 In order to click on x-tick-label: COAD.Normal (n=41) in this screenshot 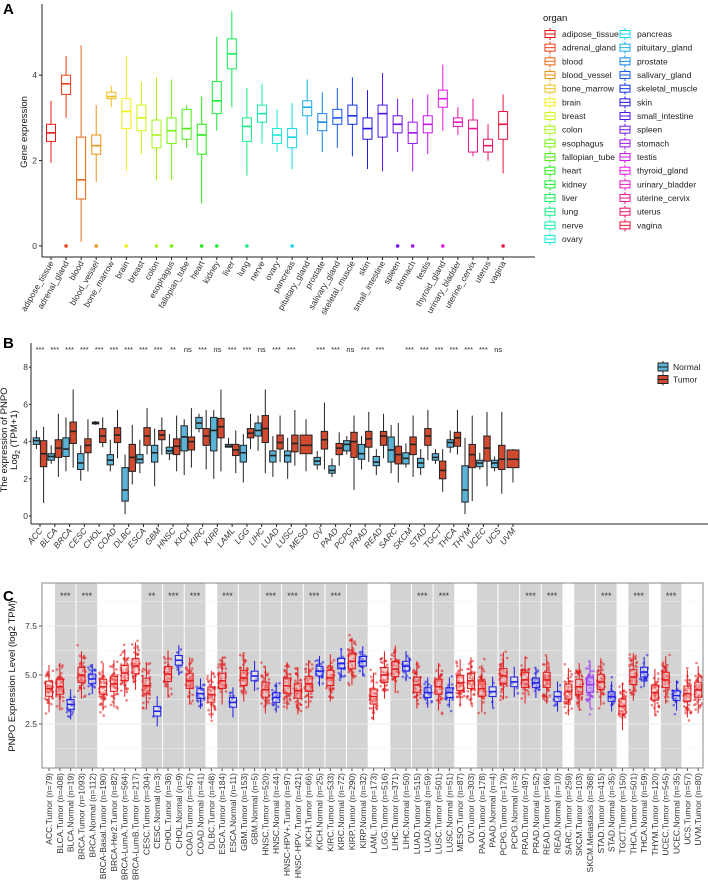, I will do `click(200, 814)`.